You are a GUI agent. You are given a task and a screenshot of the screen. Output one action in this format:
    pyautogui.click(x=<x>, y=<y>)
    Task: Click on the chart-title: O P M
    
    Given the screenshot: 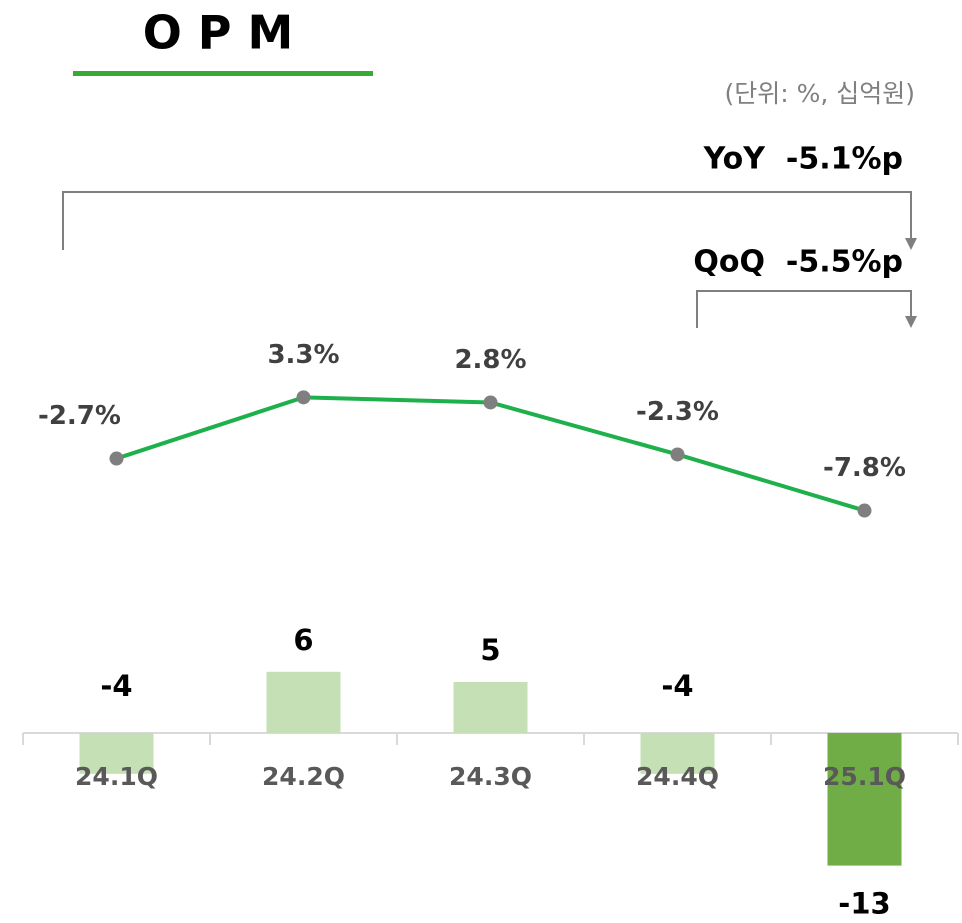 What is the action you would take?
    pyautogui.click(x=218, y=33)
    